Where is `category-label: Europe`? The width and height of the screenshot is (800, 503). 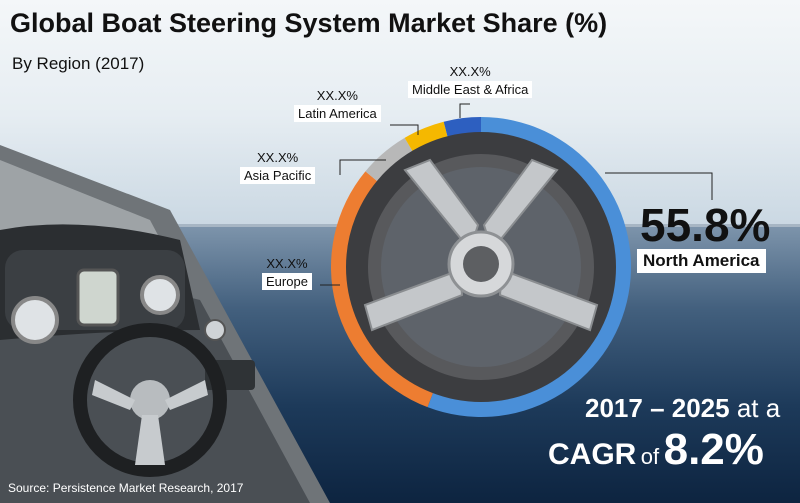
category-label: Europe is located at coordinates (287, 281).